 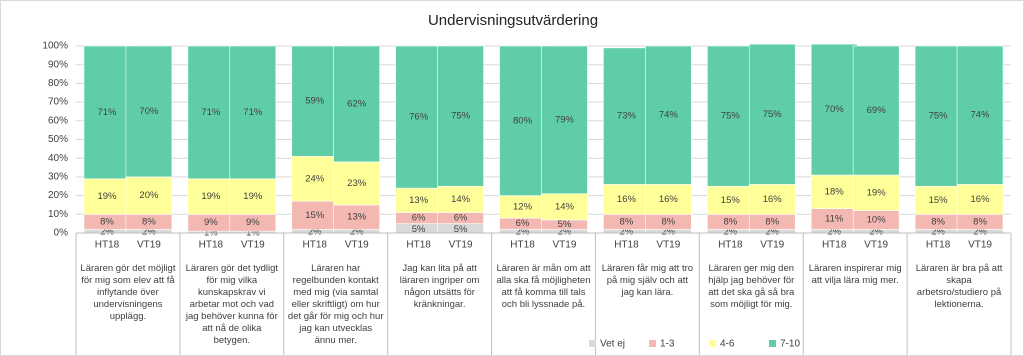 I want to click on data-label: 6%, so click(x=461, y=218).